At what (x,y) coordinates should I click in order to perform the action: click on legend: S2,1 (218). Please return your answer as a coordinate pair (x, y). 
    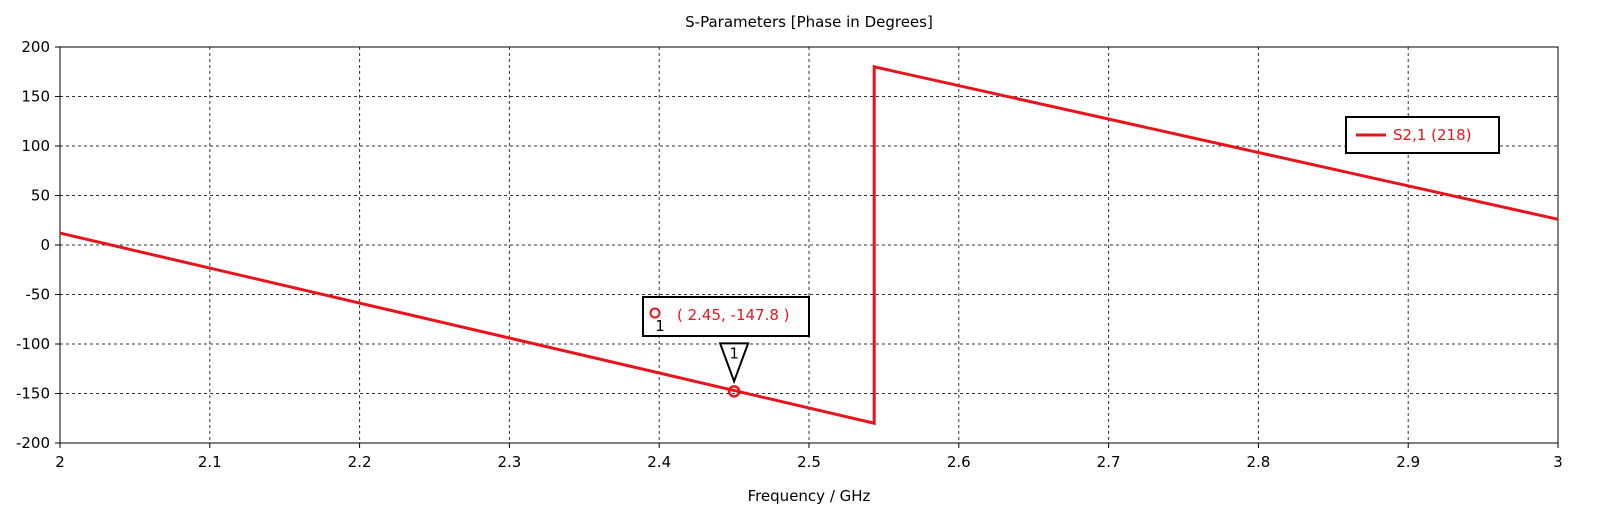
    Looking at the image, I should click on (1422, 135).